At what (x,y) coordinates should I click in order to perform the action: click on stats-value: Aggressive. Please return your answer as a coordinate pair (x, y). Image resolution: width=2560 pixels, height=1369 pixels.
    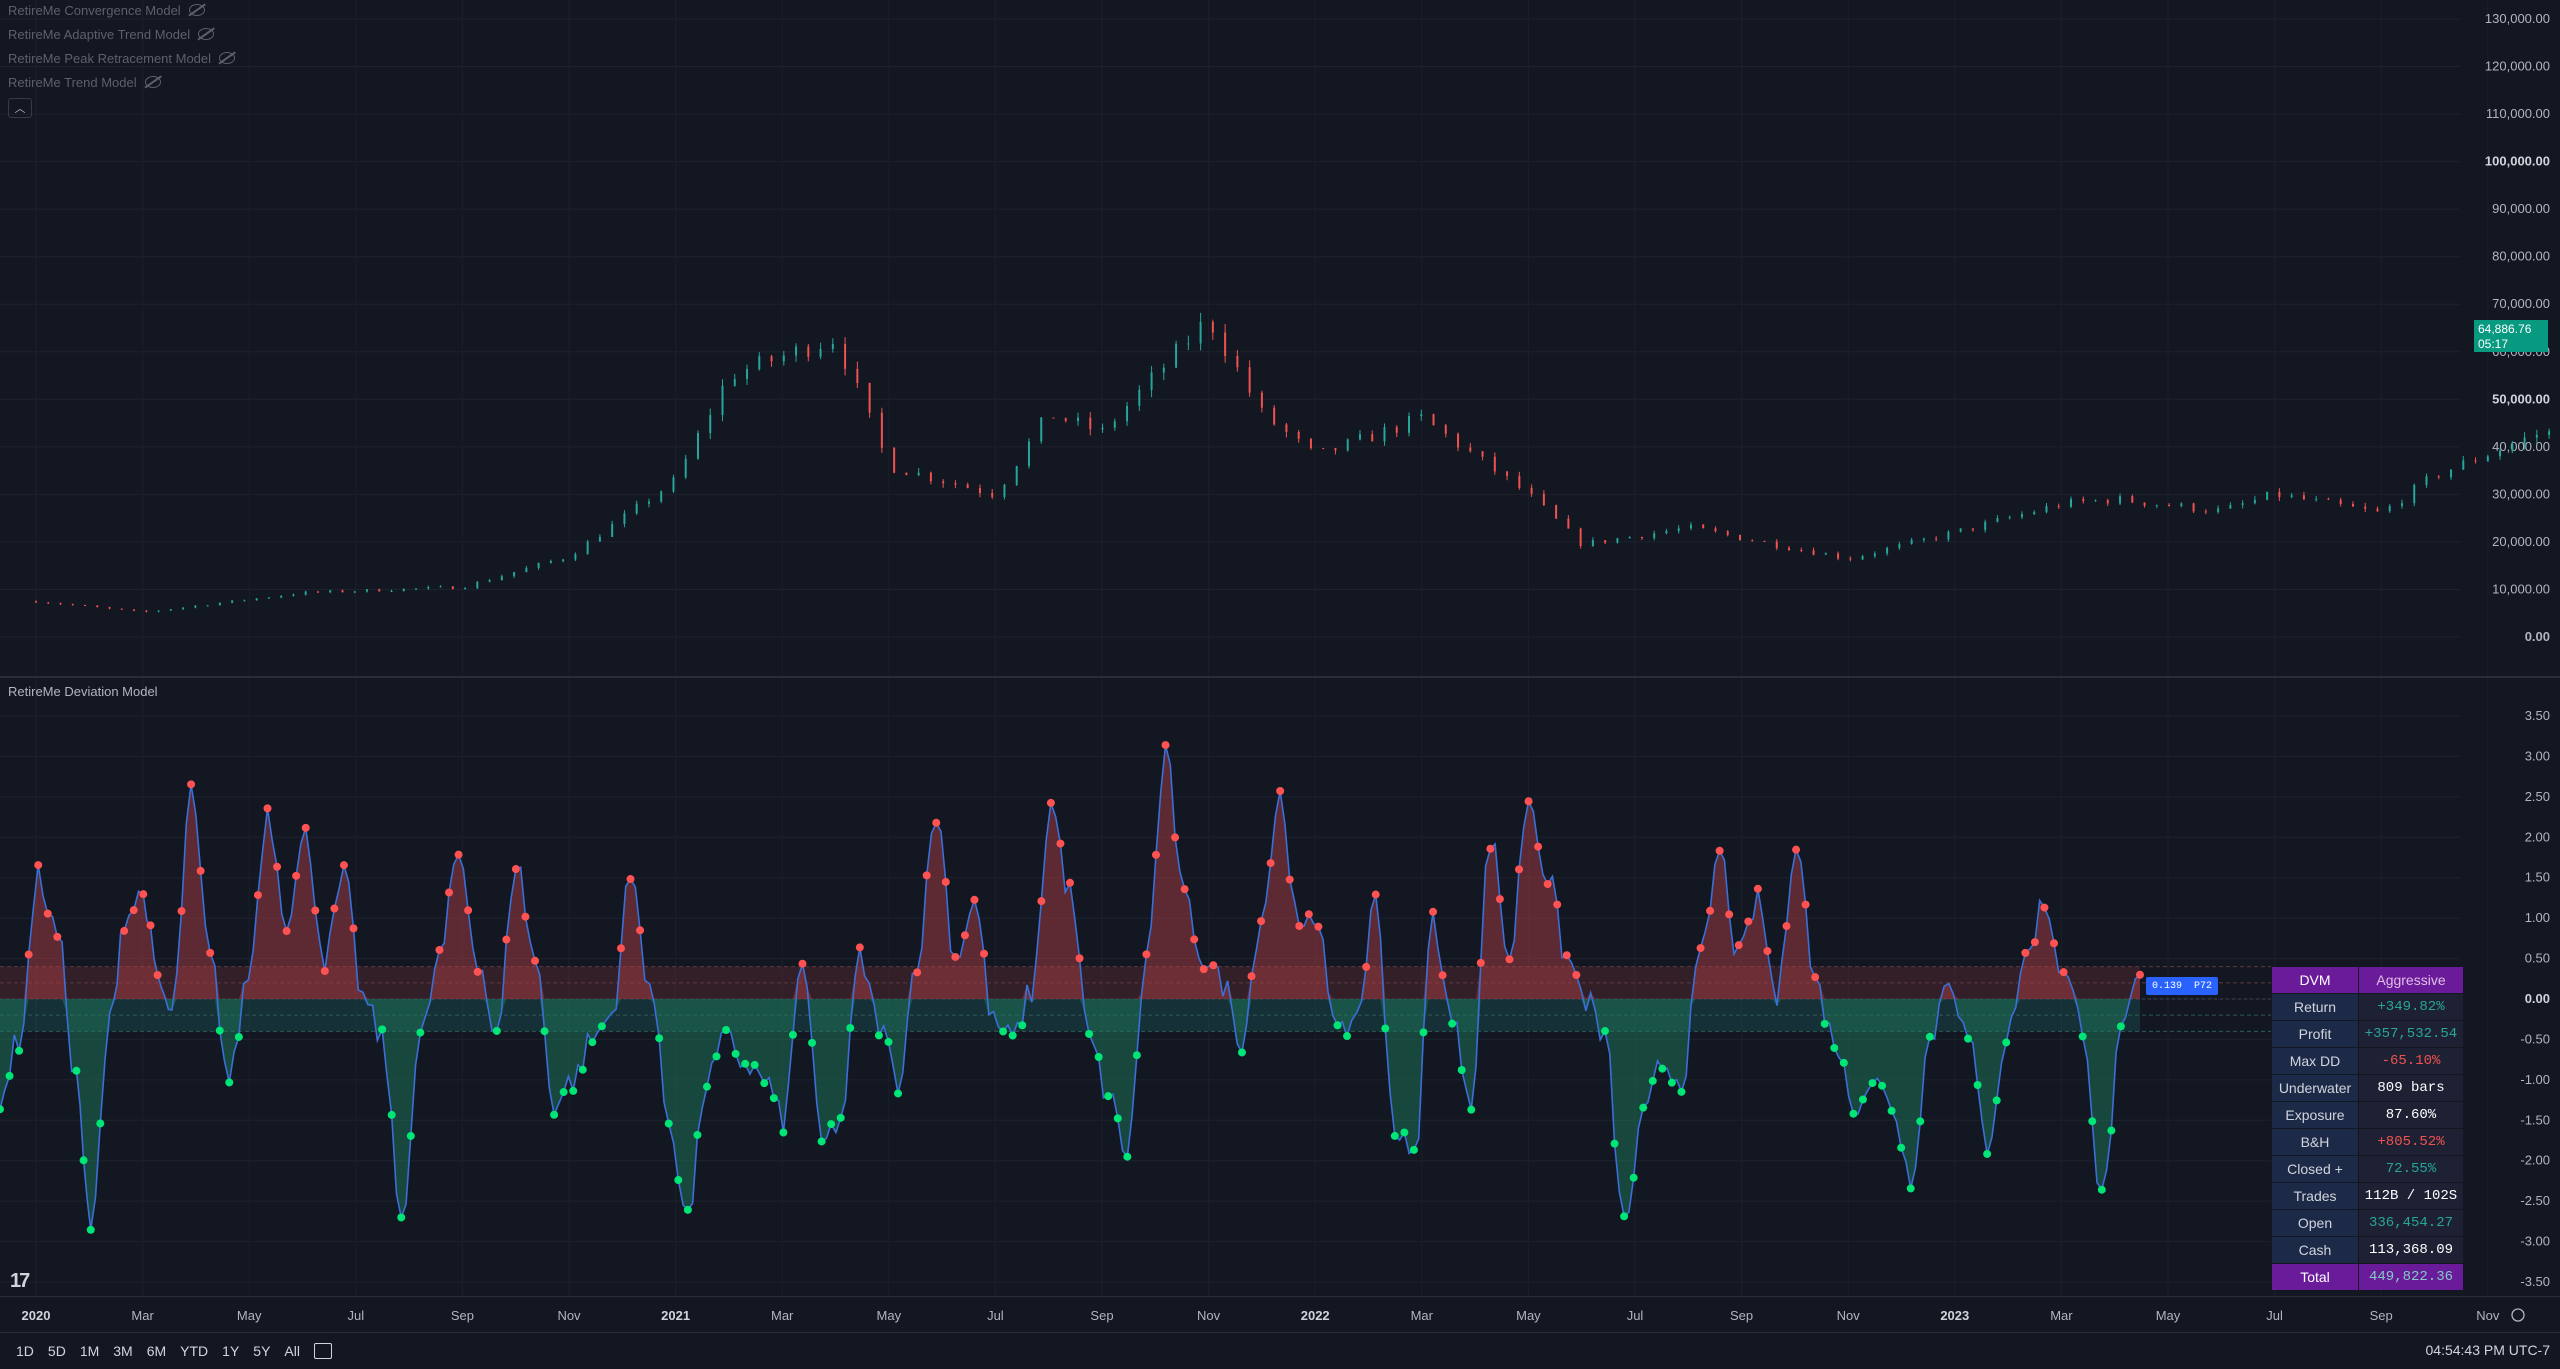
    Looking at the image, I should click on (2411, 980).